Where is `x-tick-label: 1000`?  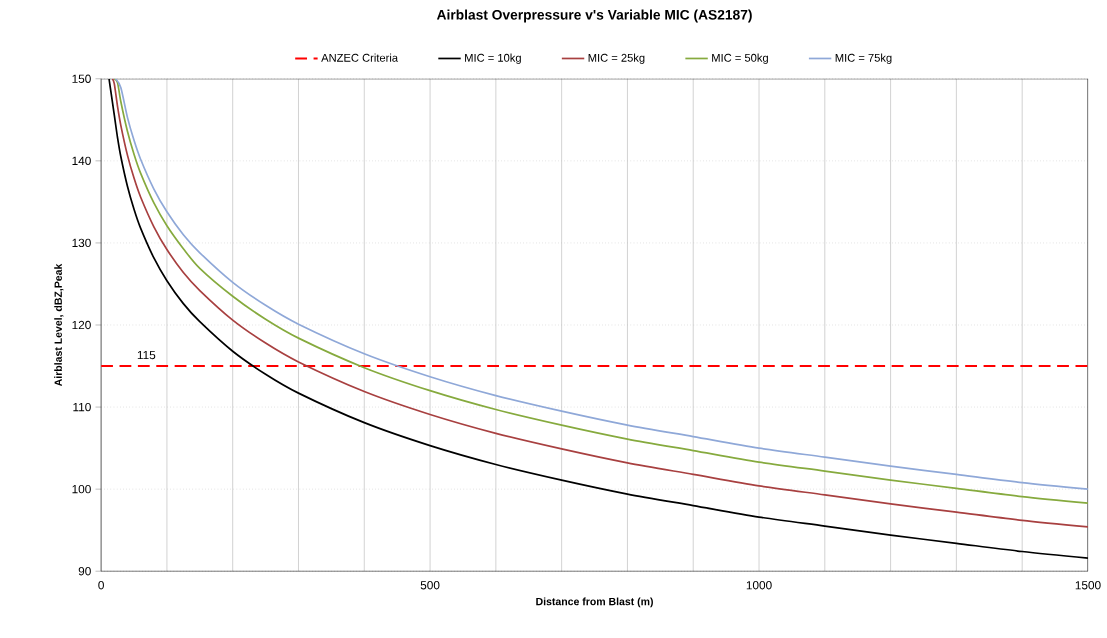 x-tick-label: 1000 is located at coordinates (759, 585).